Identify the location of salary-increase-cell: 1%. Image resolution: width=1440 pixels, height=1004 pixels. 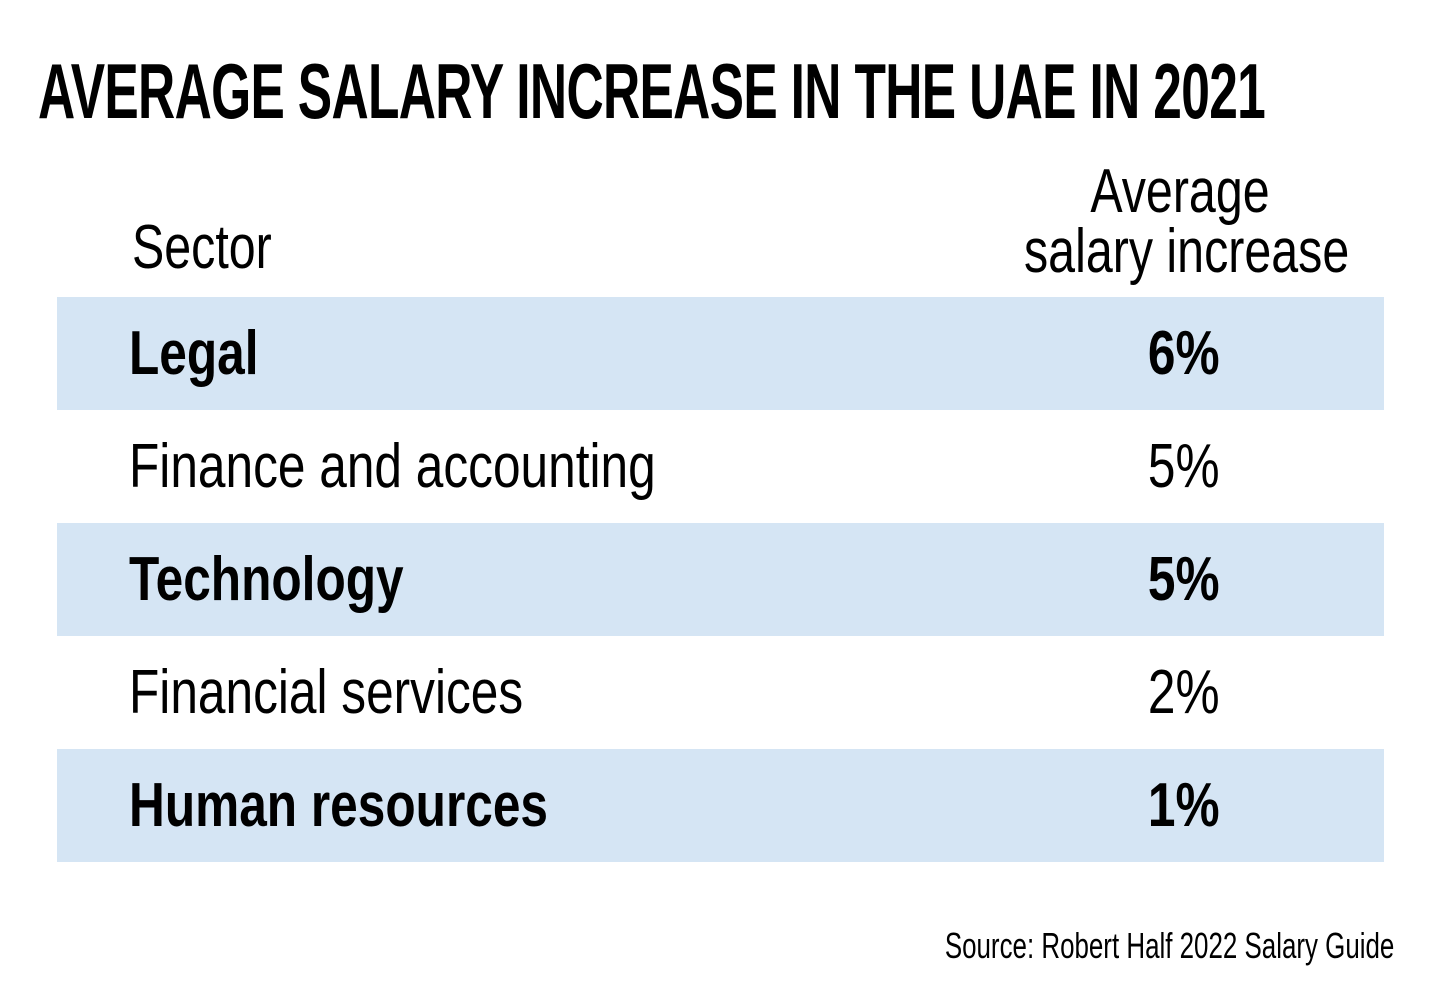
(1184, 805).